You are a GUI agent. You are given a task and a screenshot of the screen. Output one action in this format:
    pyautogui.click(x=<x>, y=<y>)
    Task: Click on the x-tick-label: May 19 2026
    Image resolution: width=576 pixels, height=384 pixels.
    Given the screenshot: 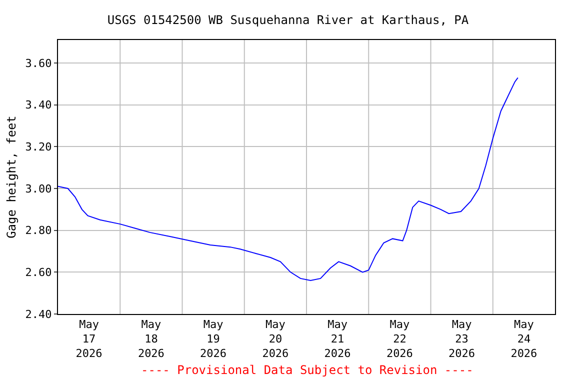 What is the action you would take?
    pyautogui.click(x=213, y=339)
    